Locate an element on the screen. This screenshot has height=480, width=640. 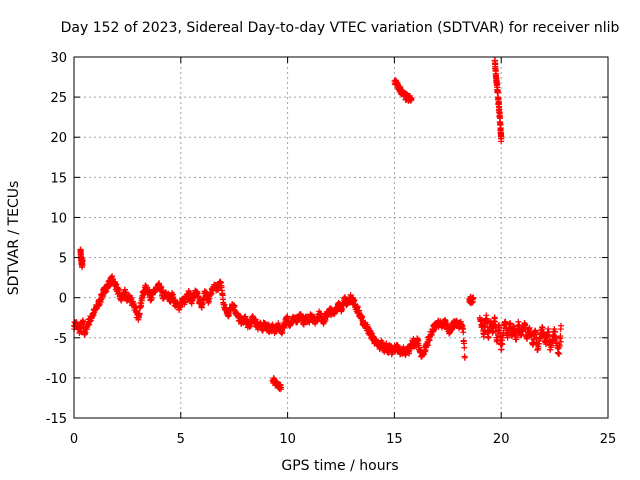
x-tick-label: 20 is located at coordinates (501, 439).